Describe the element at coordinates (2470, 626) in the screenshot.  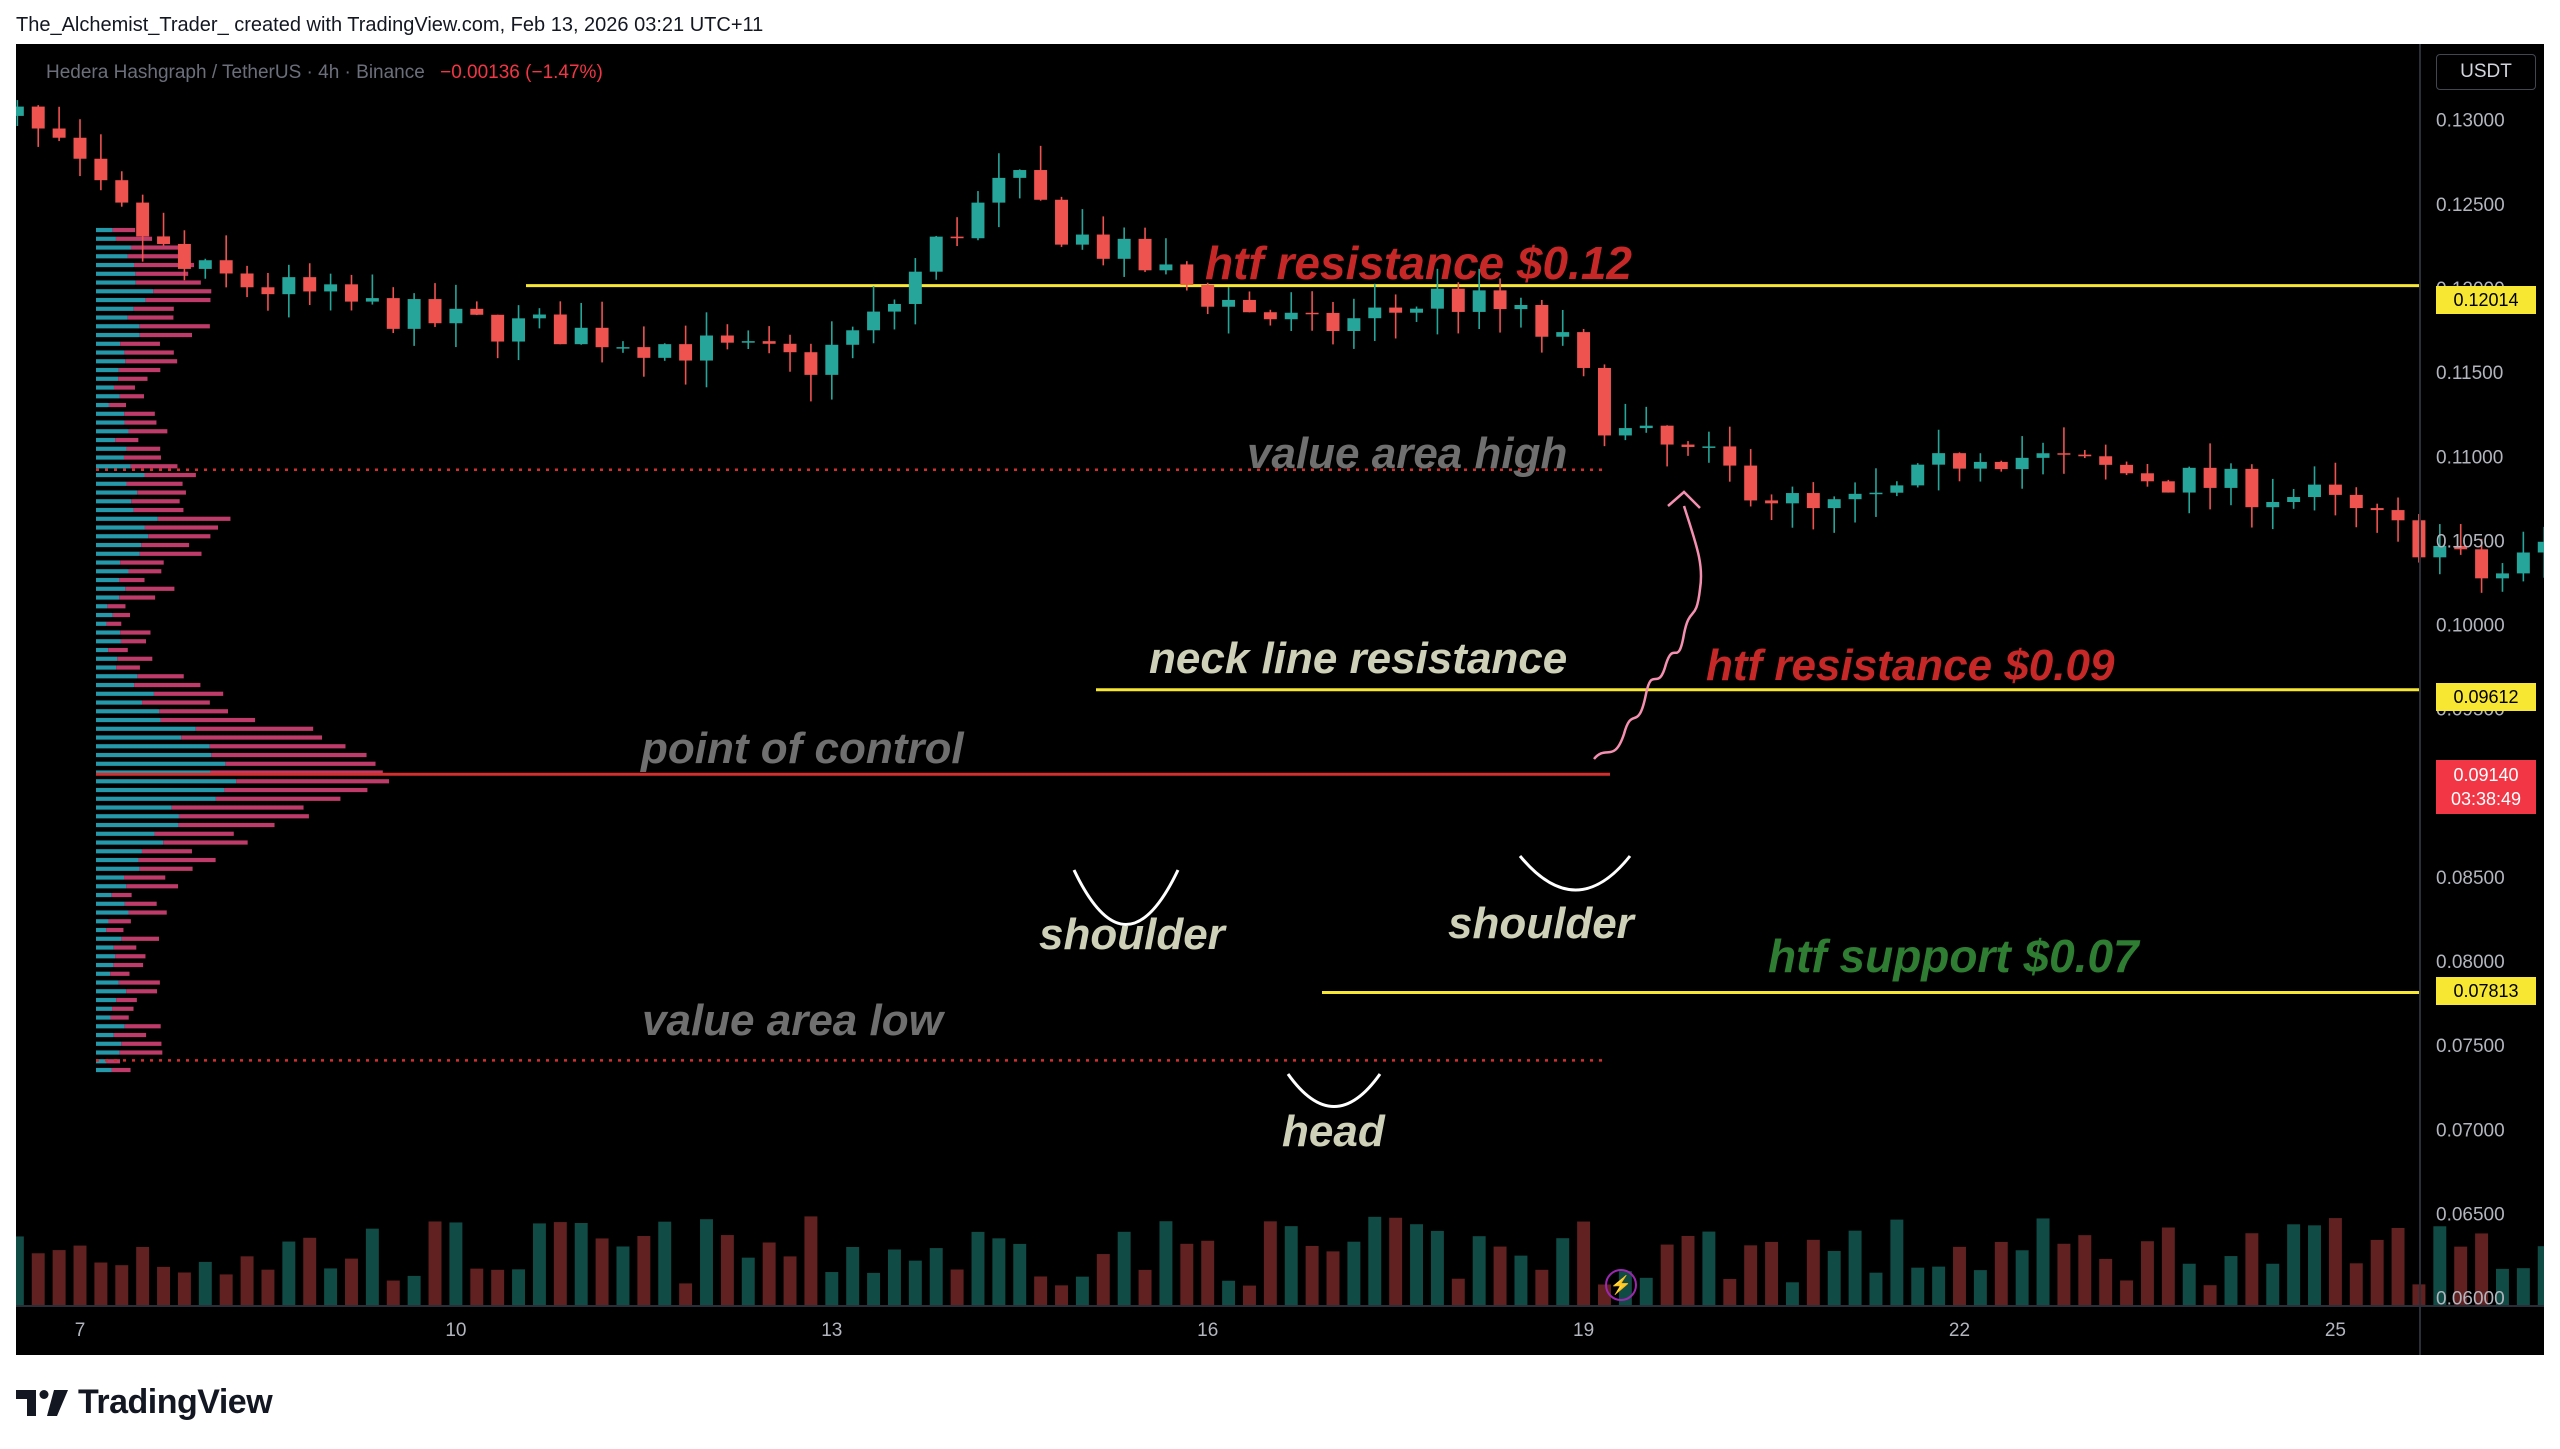
I see `price-tick-label: 0.10000` at that location.